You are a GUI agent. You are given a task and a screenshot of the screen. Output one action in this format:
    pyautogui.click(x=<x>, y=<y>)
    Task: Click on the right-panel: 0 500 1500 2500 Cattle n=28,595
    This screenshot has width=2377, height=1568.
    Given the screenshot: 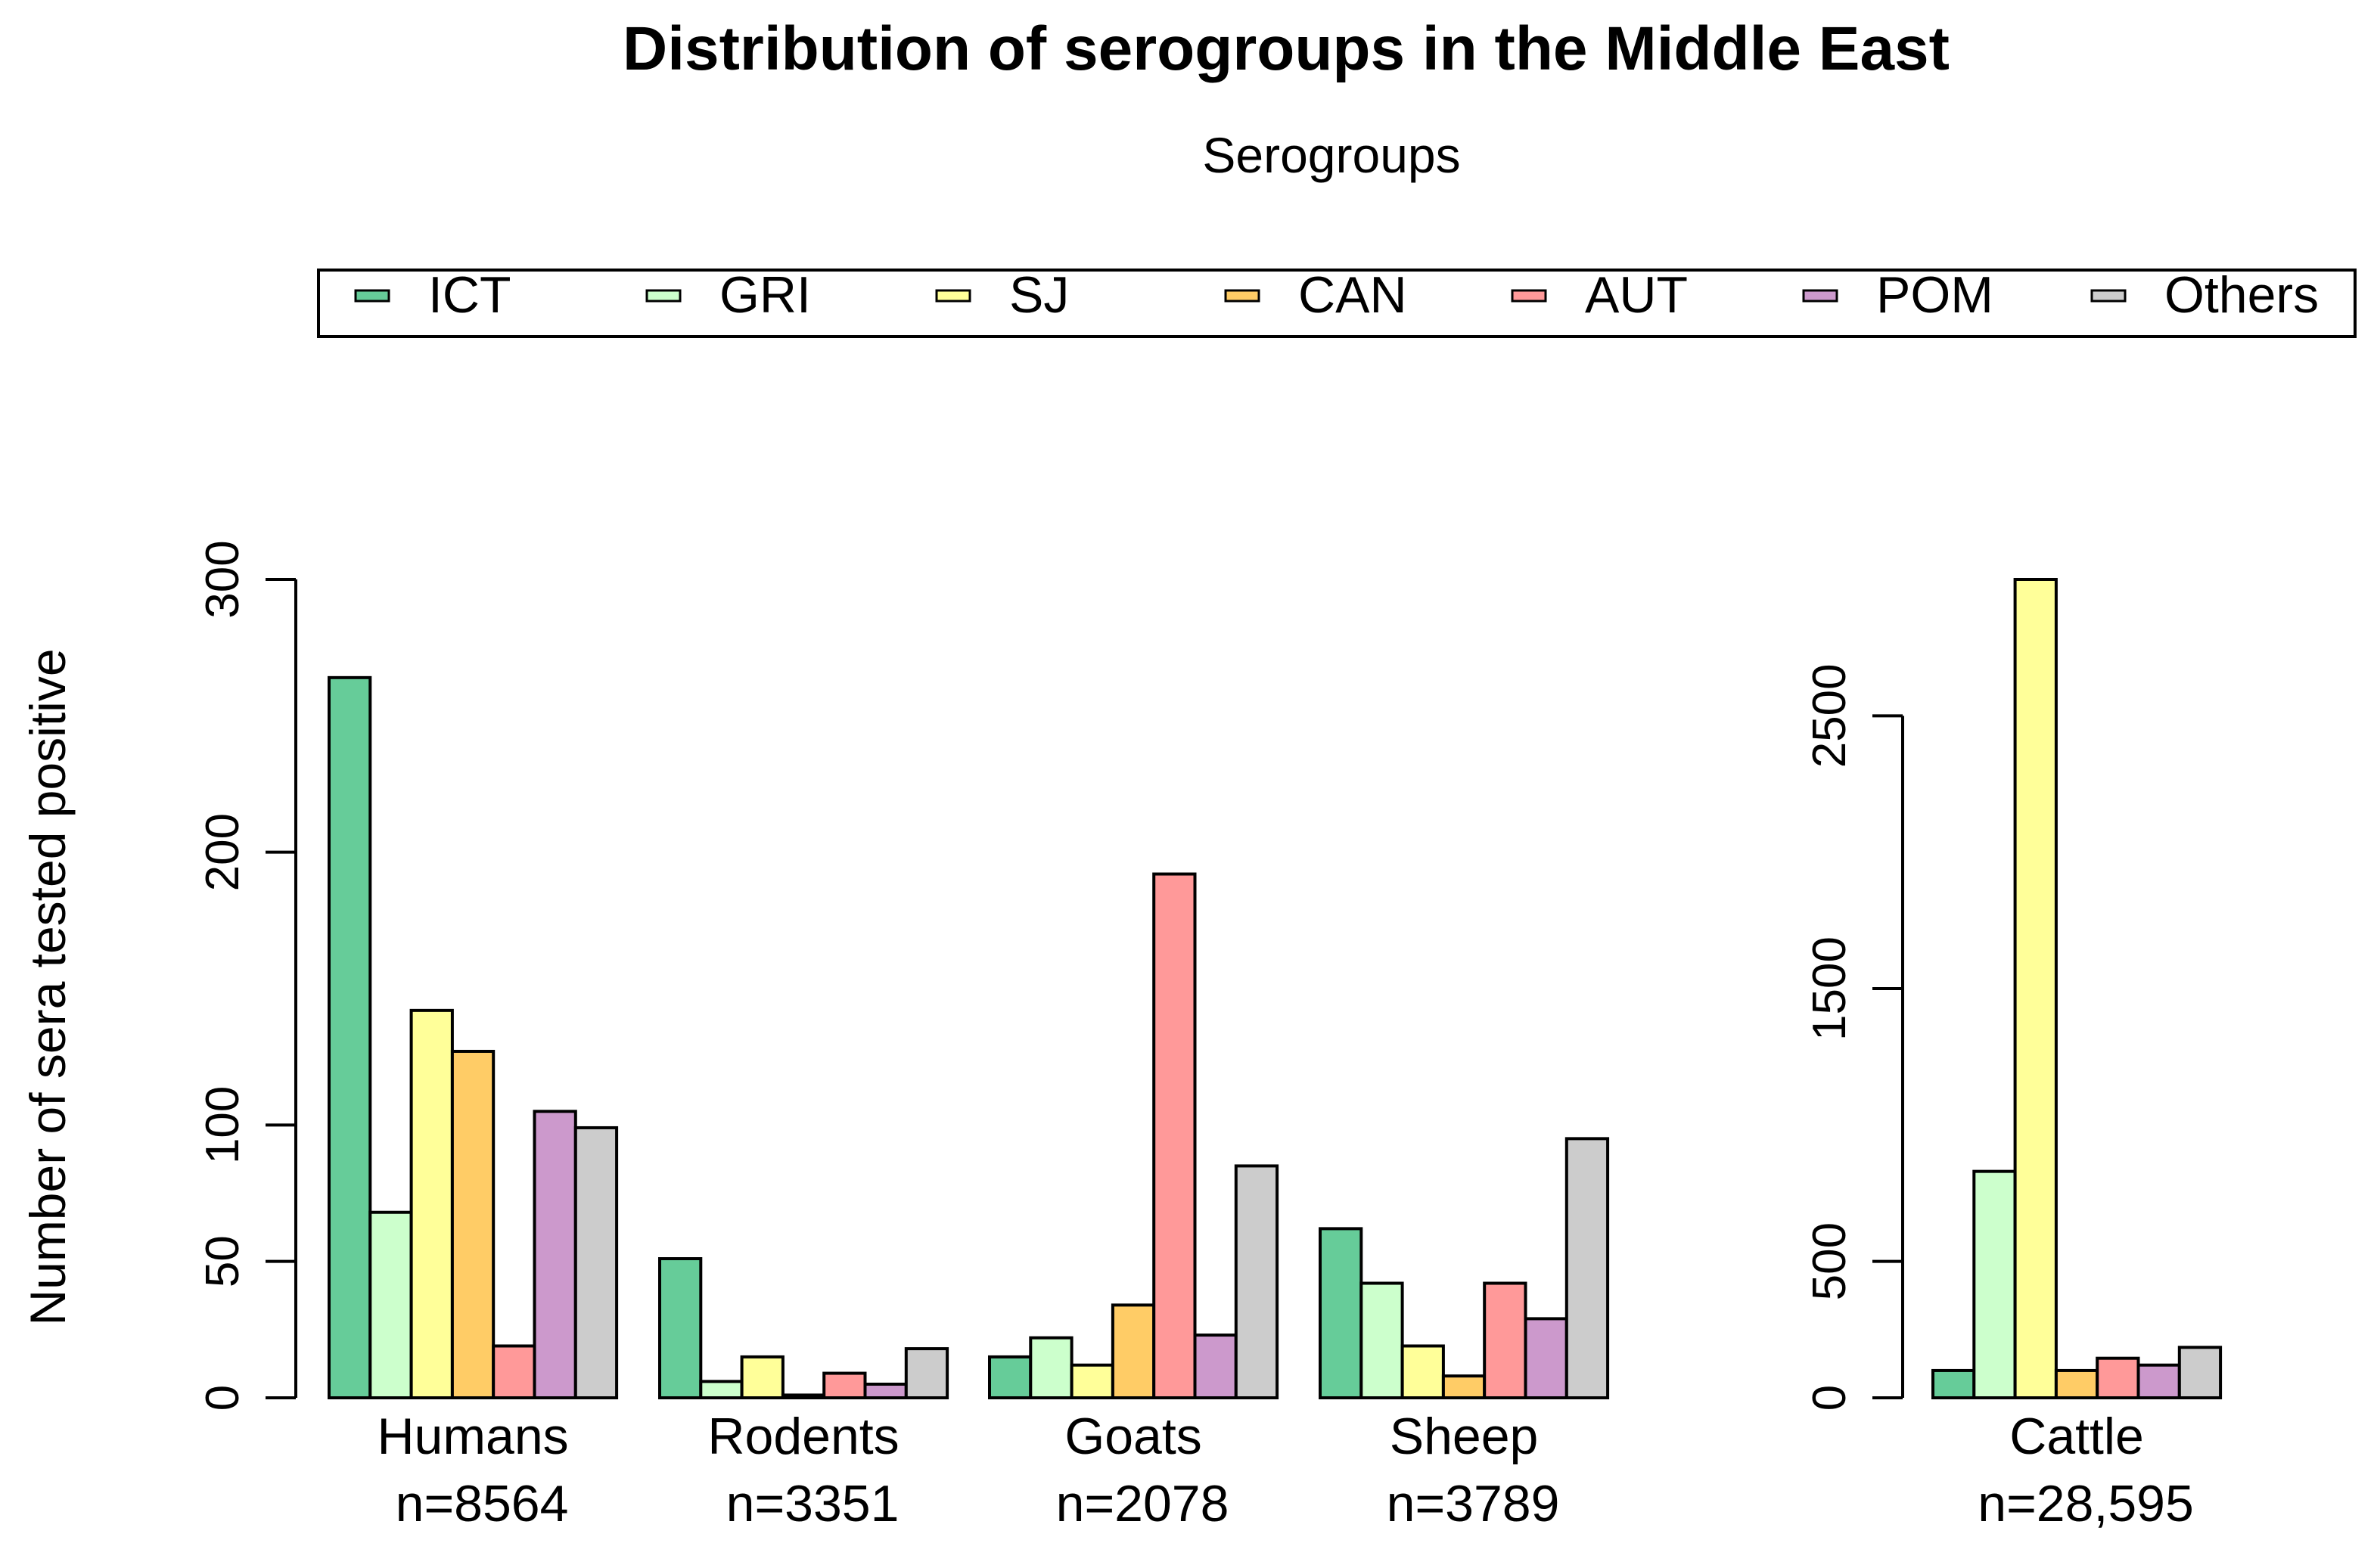 What is the action you would take?
    pyautogui.click(x=2013, y=1055)
    